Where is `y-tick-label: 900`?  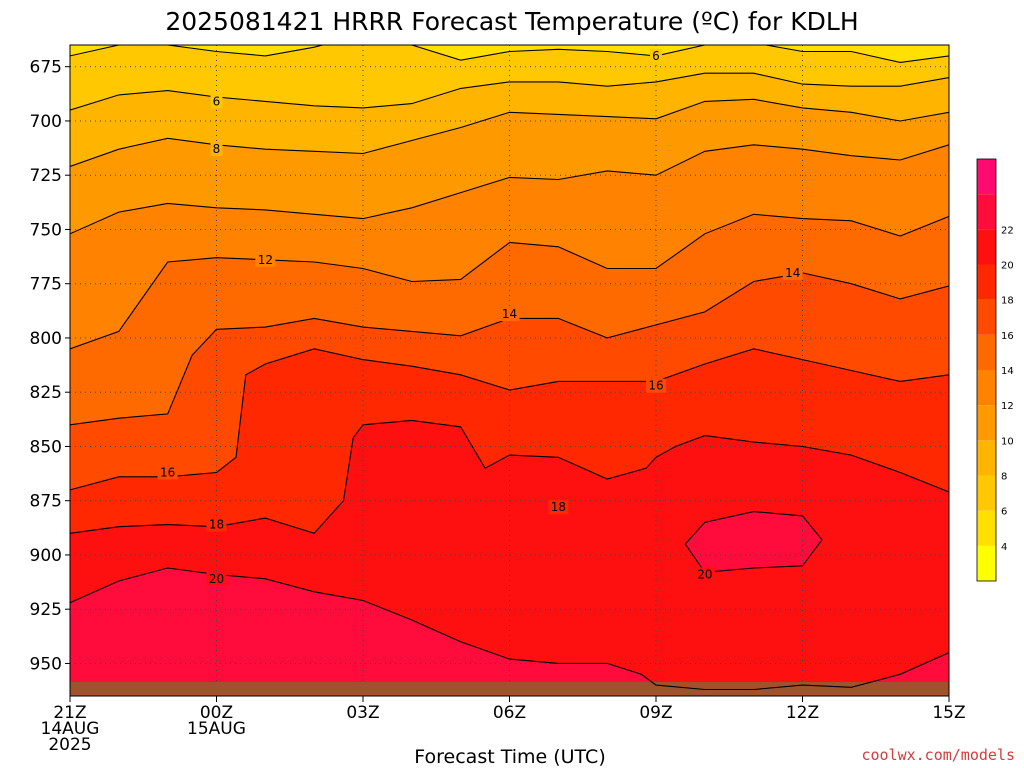
y-tick-label: 900 is located at coordinates (46, 556).